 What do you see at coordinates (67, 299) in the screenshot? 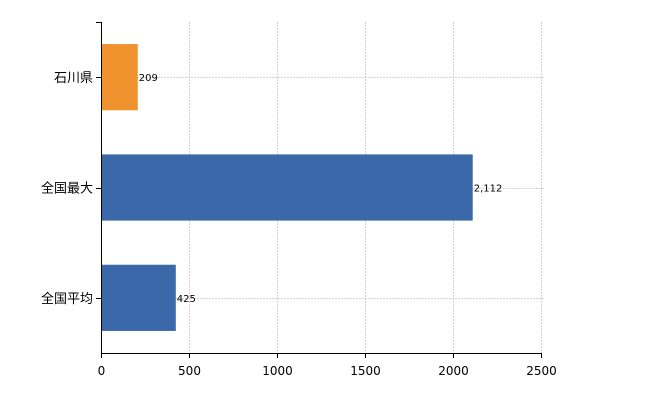
I see `y-tick-label: 全国平均` at bounding box center [67, 299].